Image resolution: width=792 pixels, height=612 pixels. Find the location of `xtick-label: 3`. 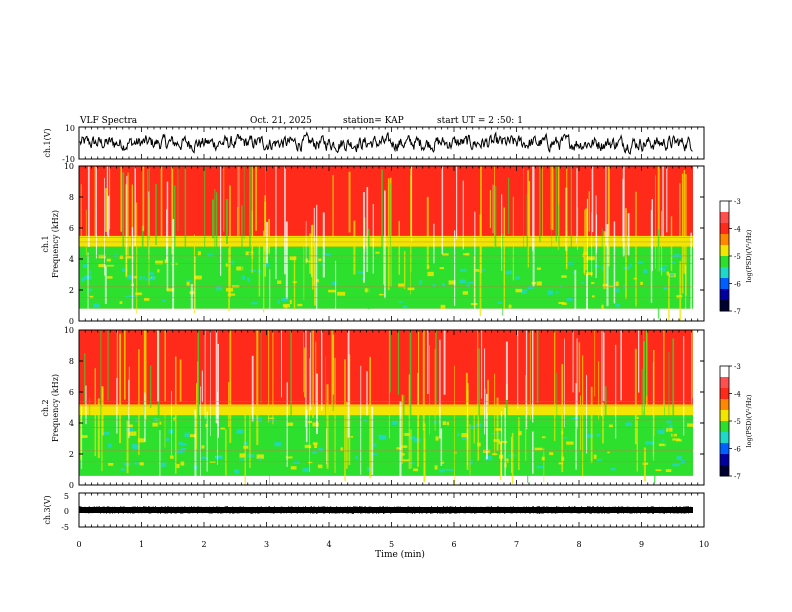

xtick-label: 3 is located at coordinates (266, 544).